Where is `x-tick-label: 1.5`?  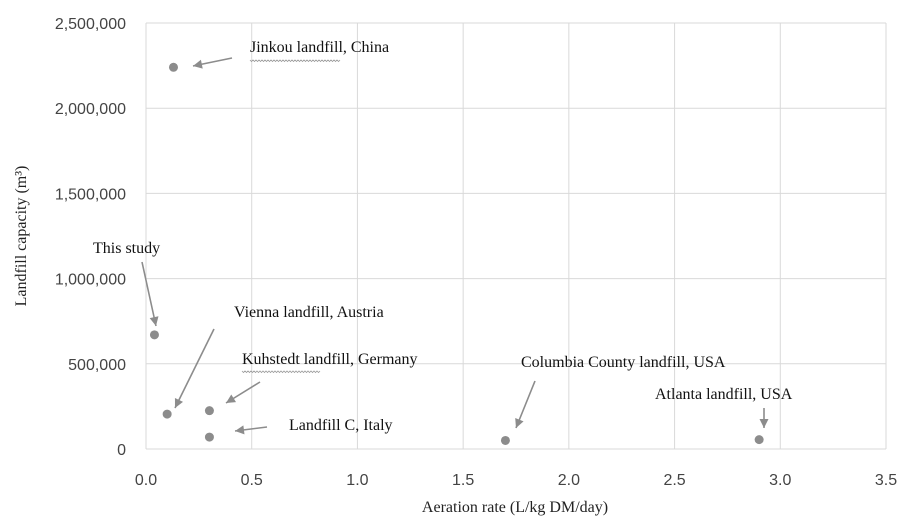
x-tick-label: 1.5 is located at coordinates (463, 480).